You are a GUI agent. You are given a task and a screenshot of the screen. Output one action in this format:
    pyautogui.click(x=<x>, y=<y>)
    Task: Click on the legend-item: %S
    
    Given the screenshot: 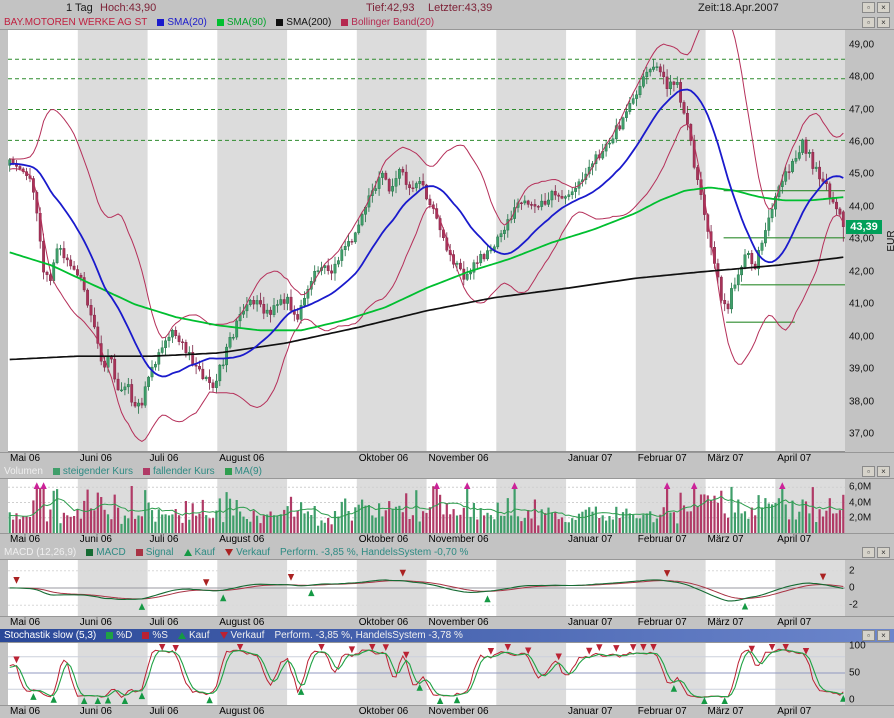 What is the action you would take?
    pyautogui.click(x=155, y=635)
    